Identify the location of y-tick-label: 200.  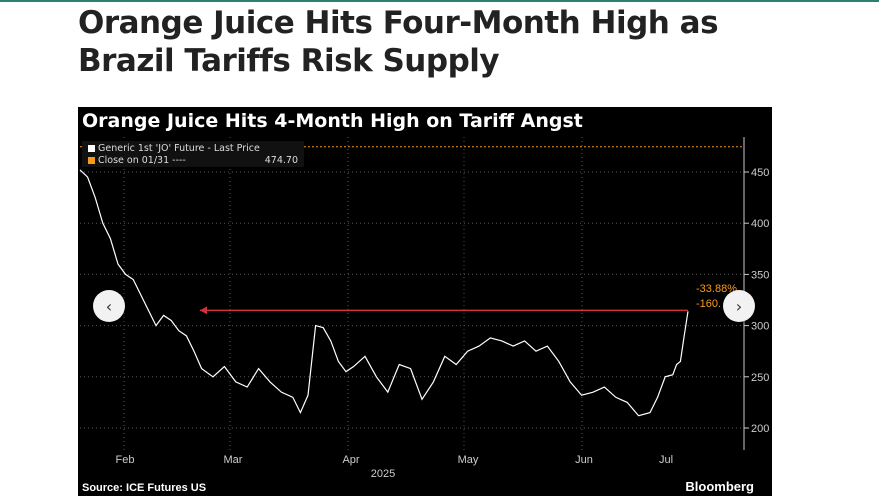
(760, 429).